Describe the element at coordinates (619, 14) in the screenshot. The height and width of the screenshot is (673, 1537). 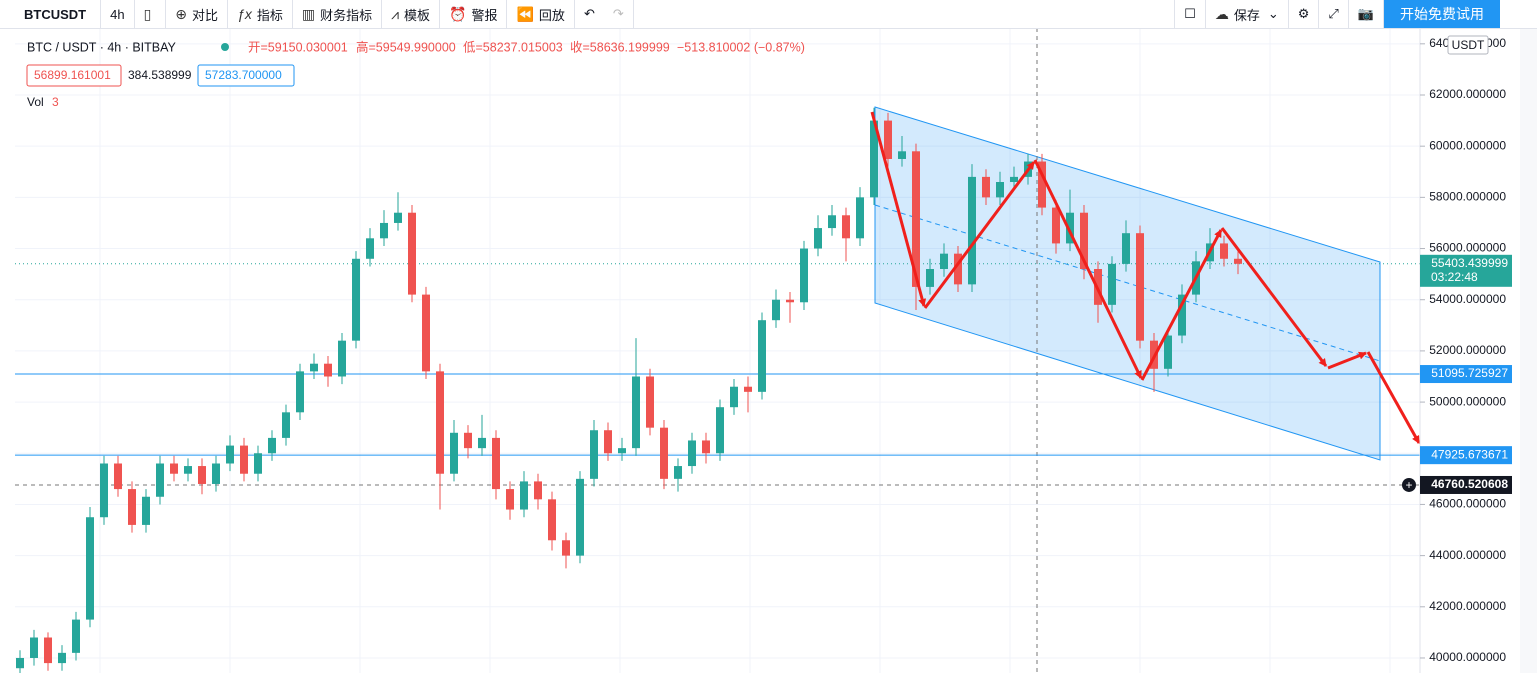
I see `redo: ↷` at that location.